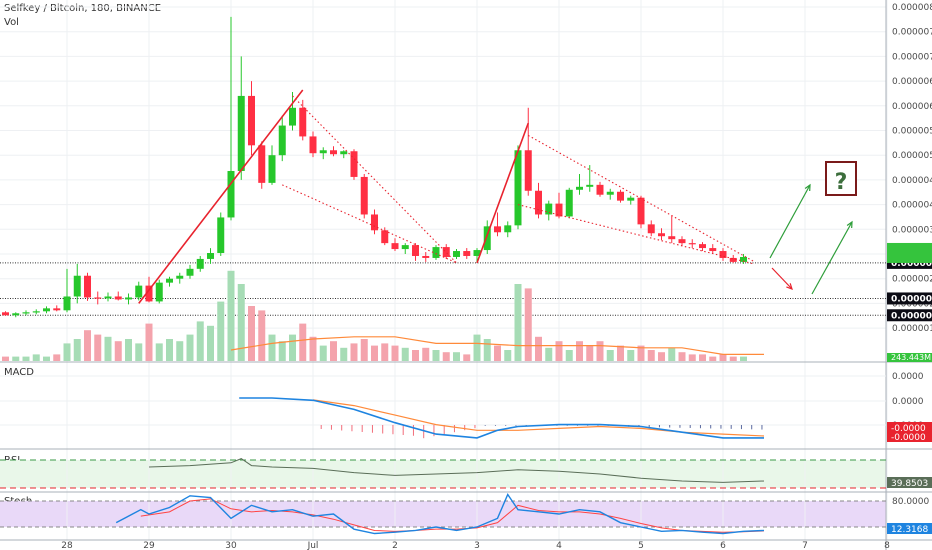 This screenshot has height=550, width=932. What do you see at coordinates (782, 278) in the screenshot?
I see `red-arrow-down` at bounding box center [782, 278].